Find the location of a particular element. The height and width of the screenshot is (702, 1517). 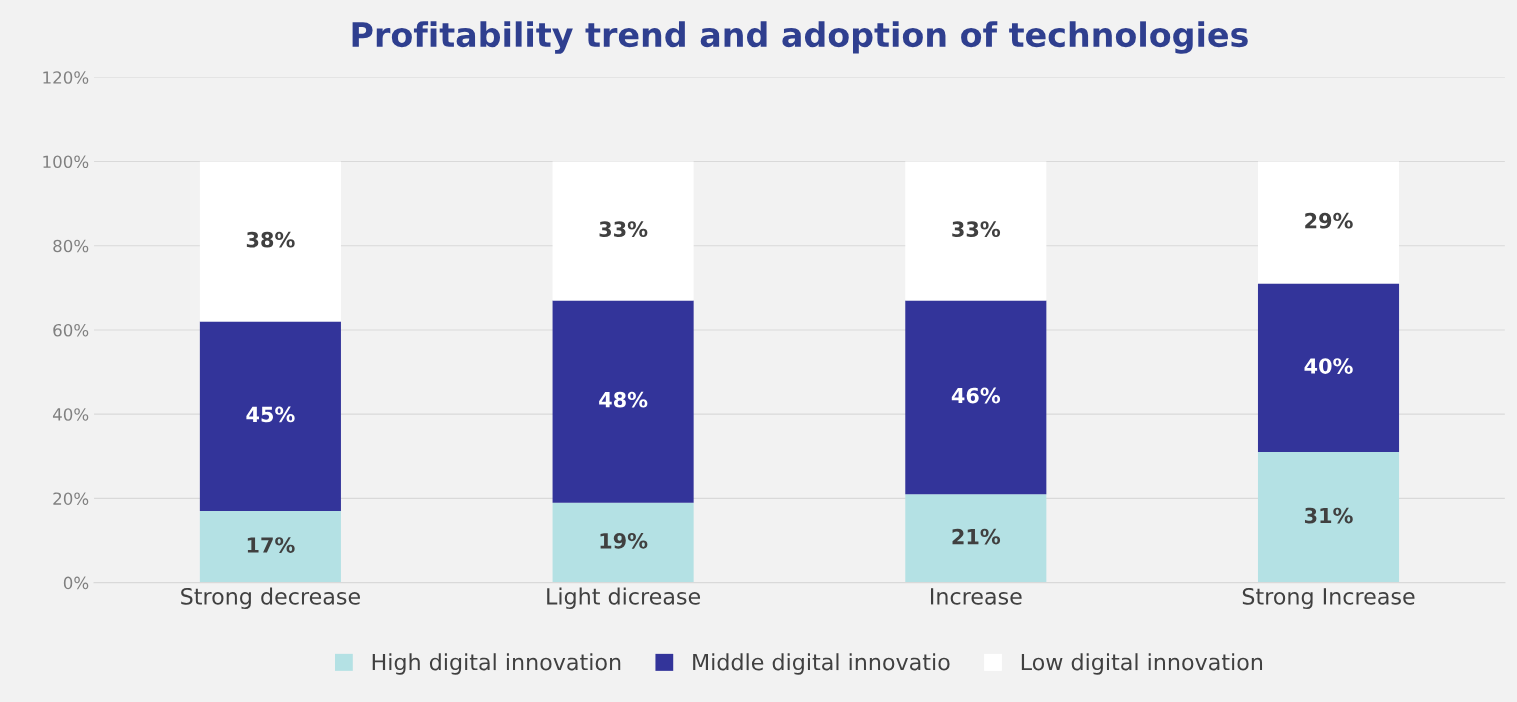

data-label: 21% is located at coordinates (976, 536).